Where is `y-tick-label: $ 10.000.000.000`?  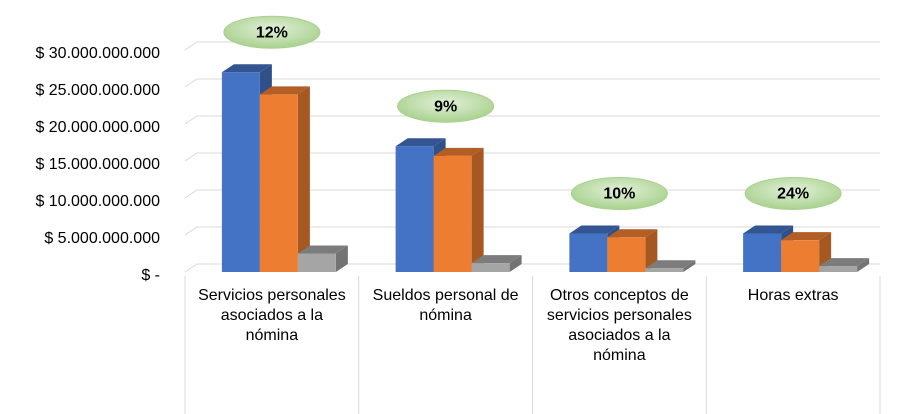 y-tick-label: $ 10.000.000.000 is located at coordinates (97, 201).